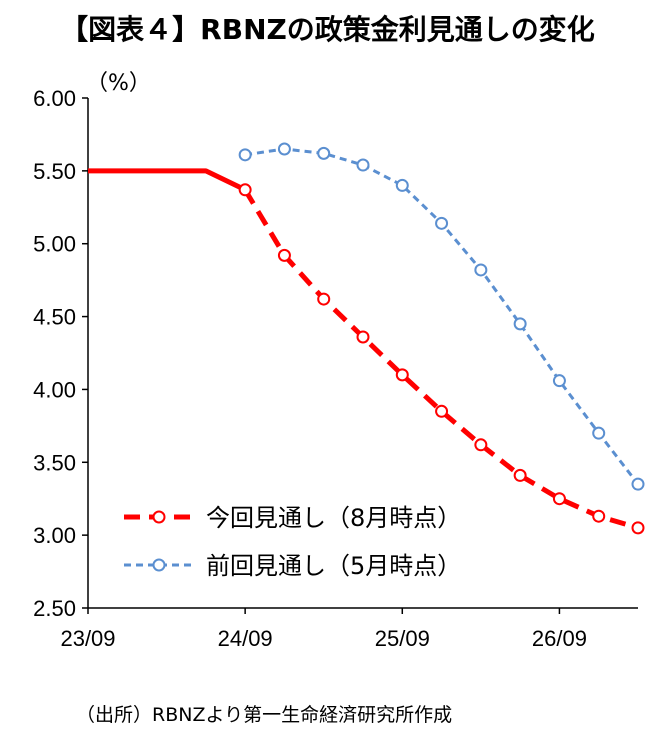 The image size is (655, 732). Describe the element at coordinates (245, 638) in the screenshot. I see `x-tick-label: 24/09` at that location.